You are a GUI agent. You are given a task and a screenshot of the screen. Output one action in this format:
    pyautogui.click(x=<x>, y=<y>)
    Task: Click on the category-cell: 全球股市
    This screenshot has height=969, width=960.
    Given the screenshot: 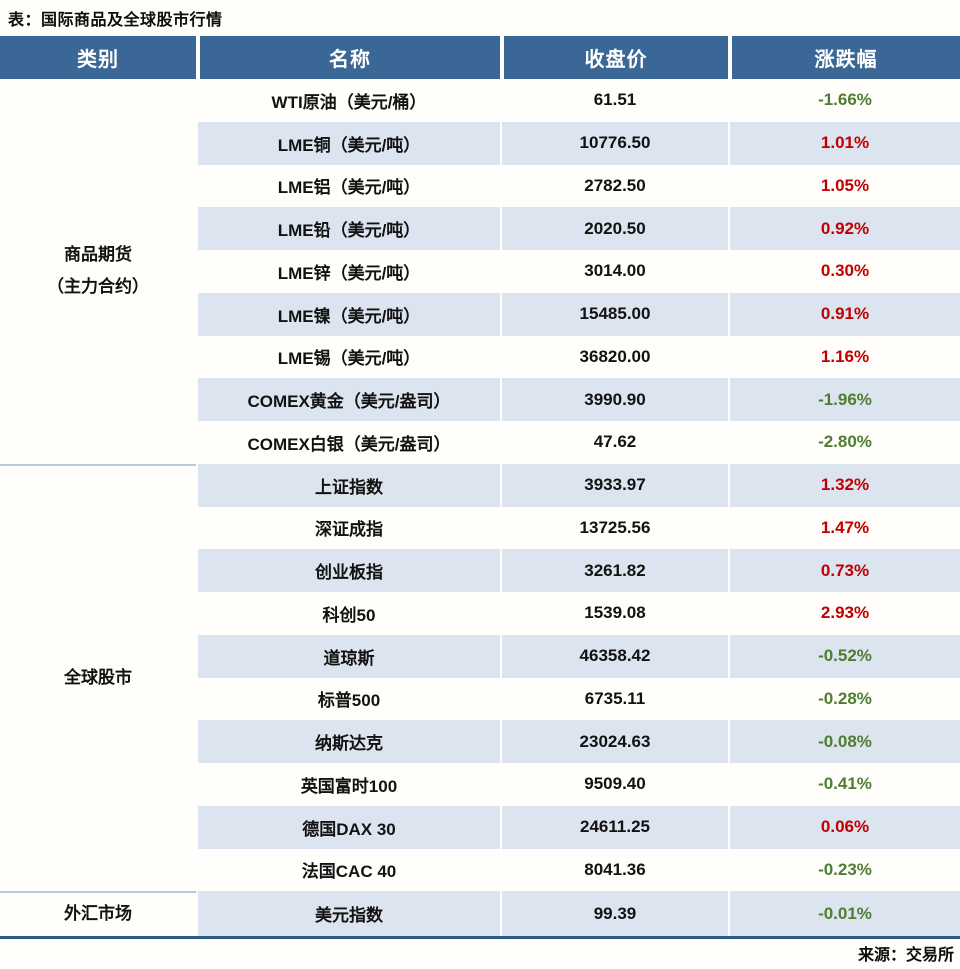 What is the action you would take?
    pyautogui.click(x=98, y=677)
    